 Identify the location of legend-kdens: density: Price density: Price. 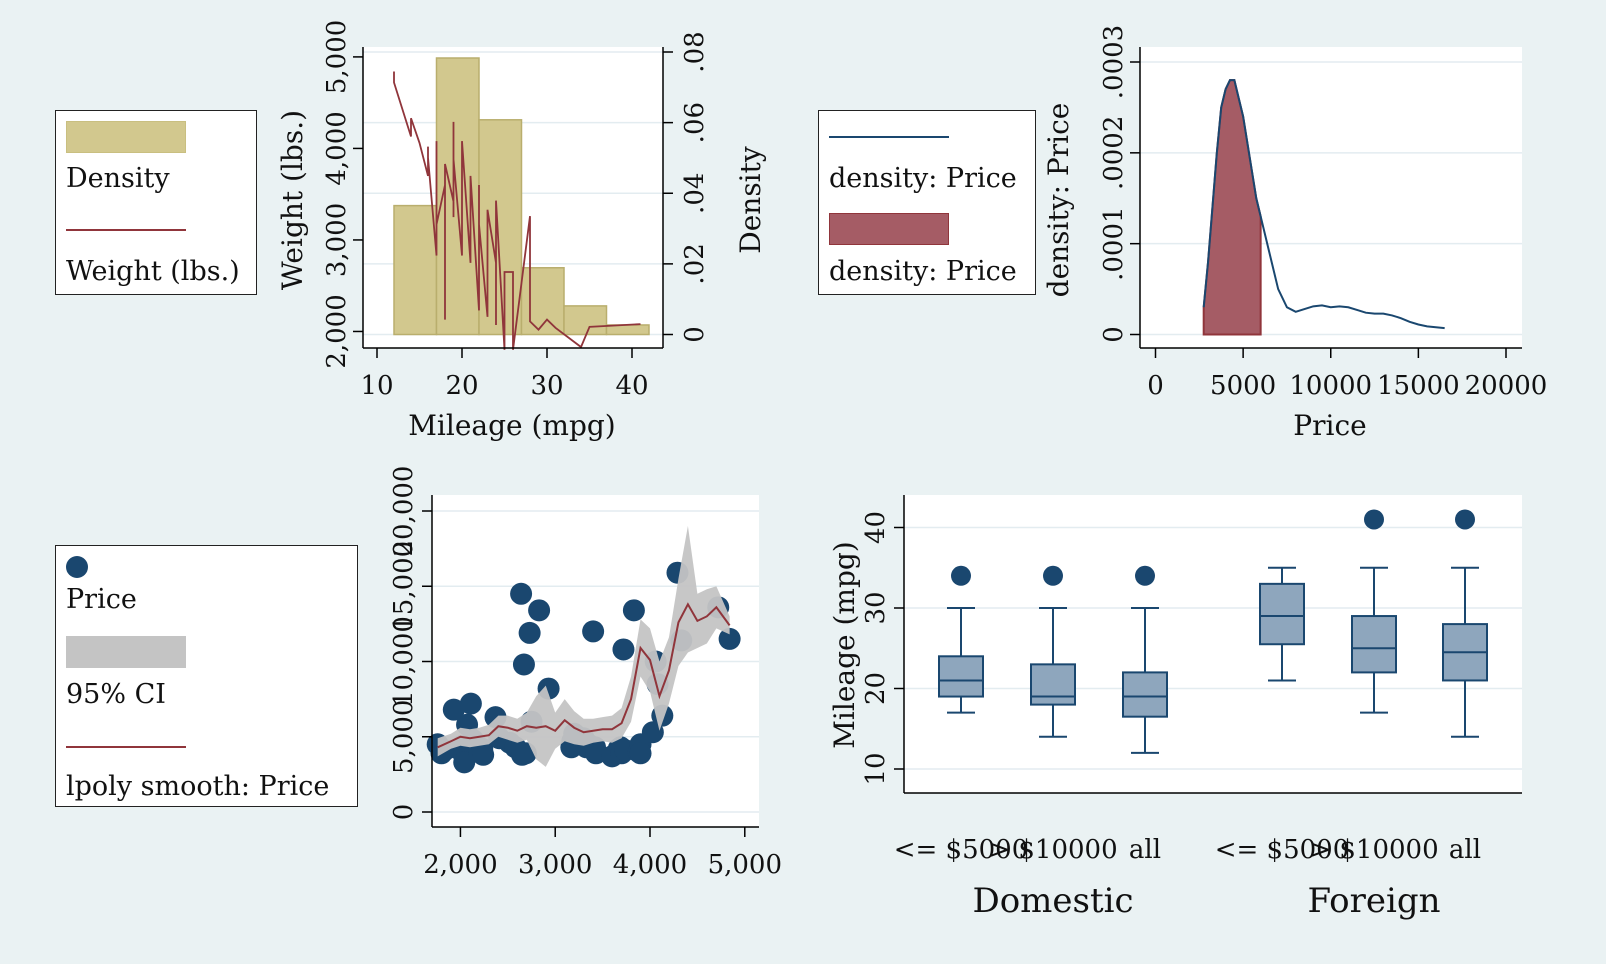
(927, 202).